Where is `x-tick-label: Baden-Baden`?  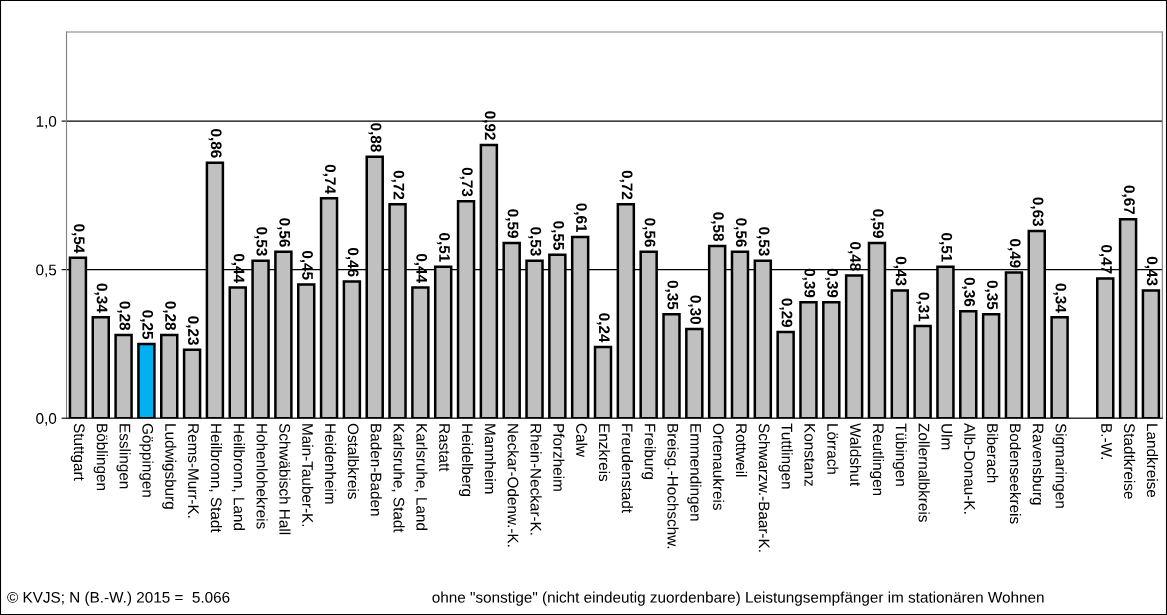
x-tick-label: Baden-Baden is located at coordinates (376, 470).